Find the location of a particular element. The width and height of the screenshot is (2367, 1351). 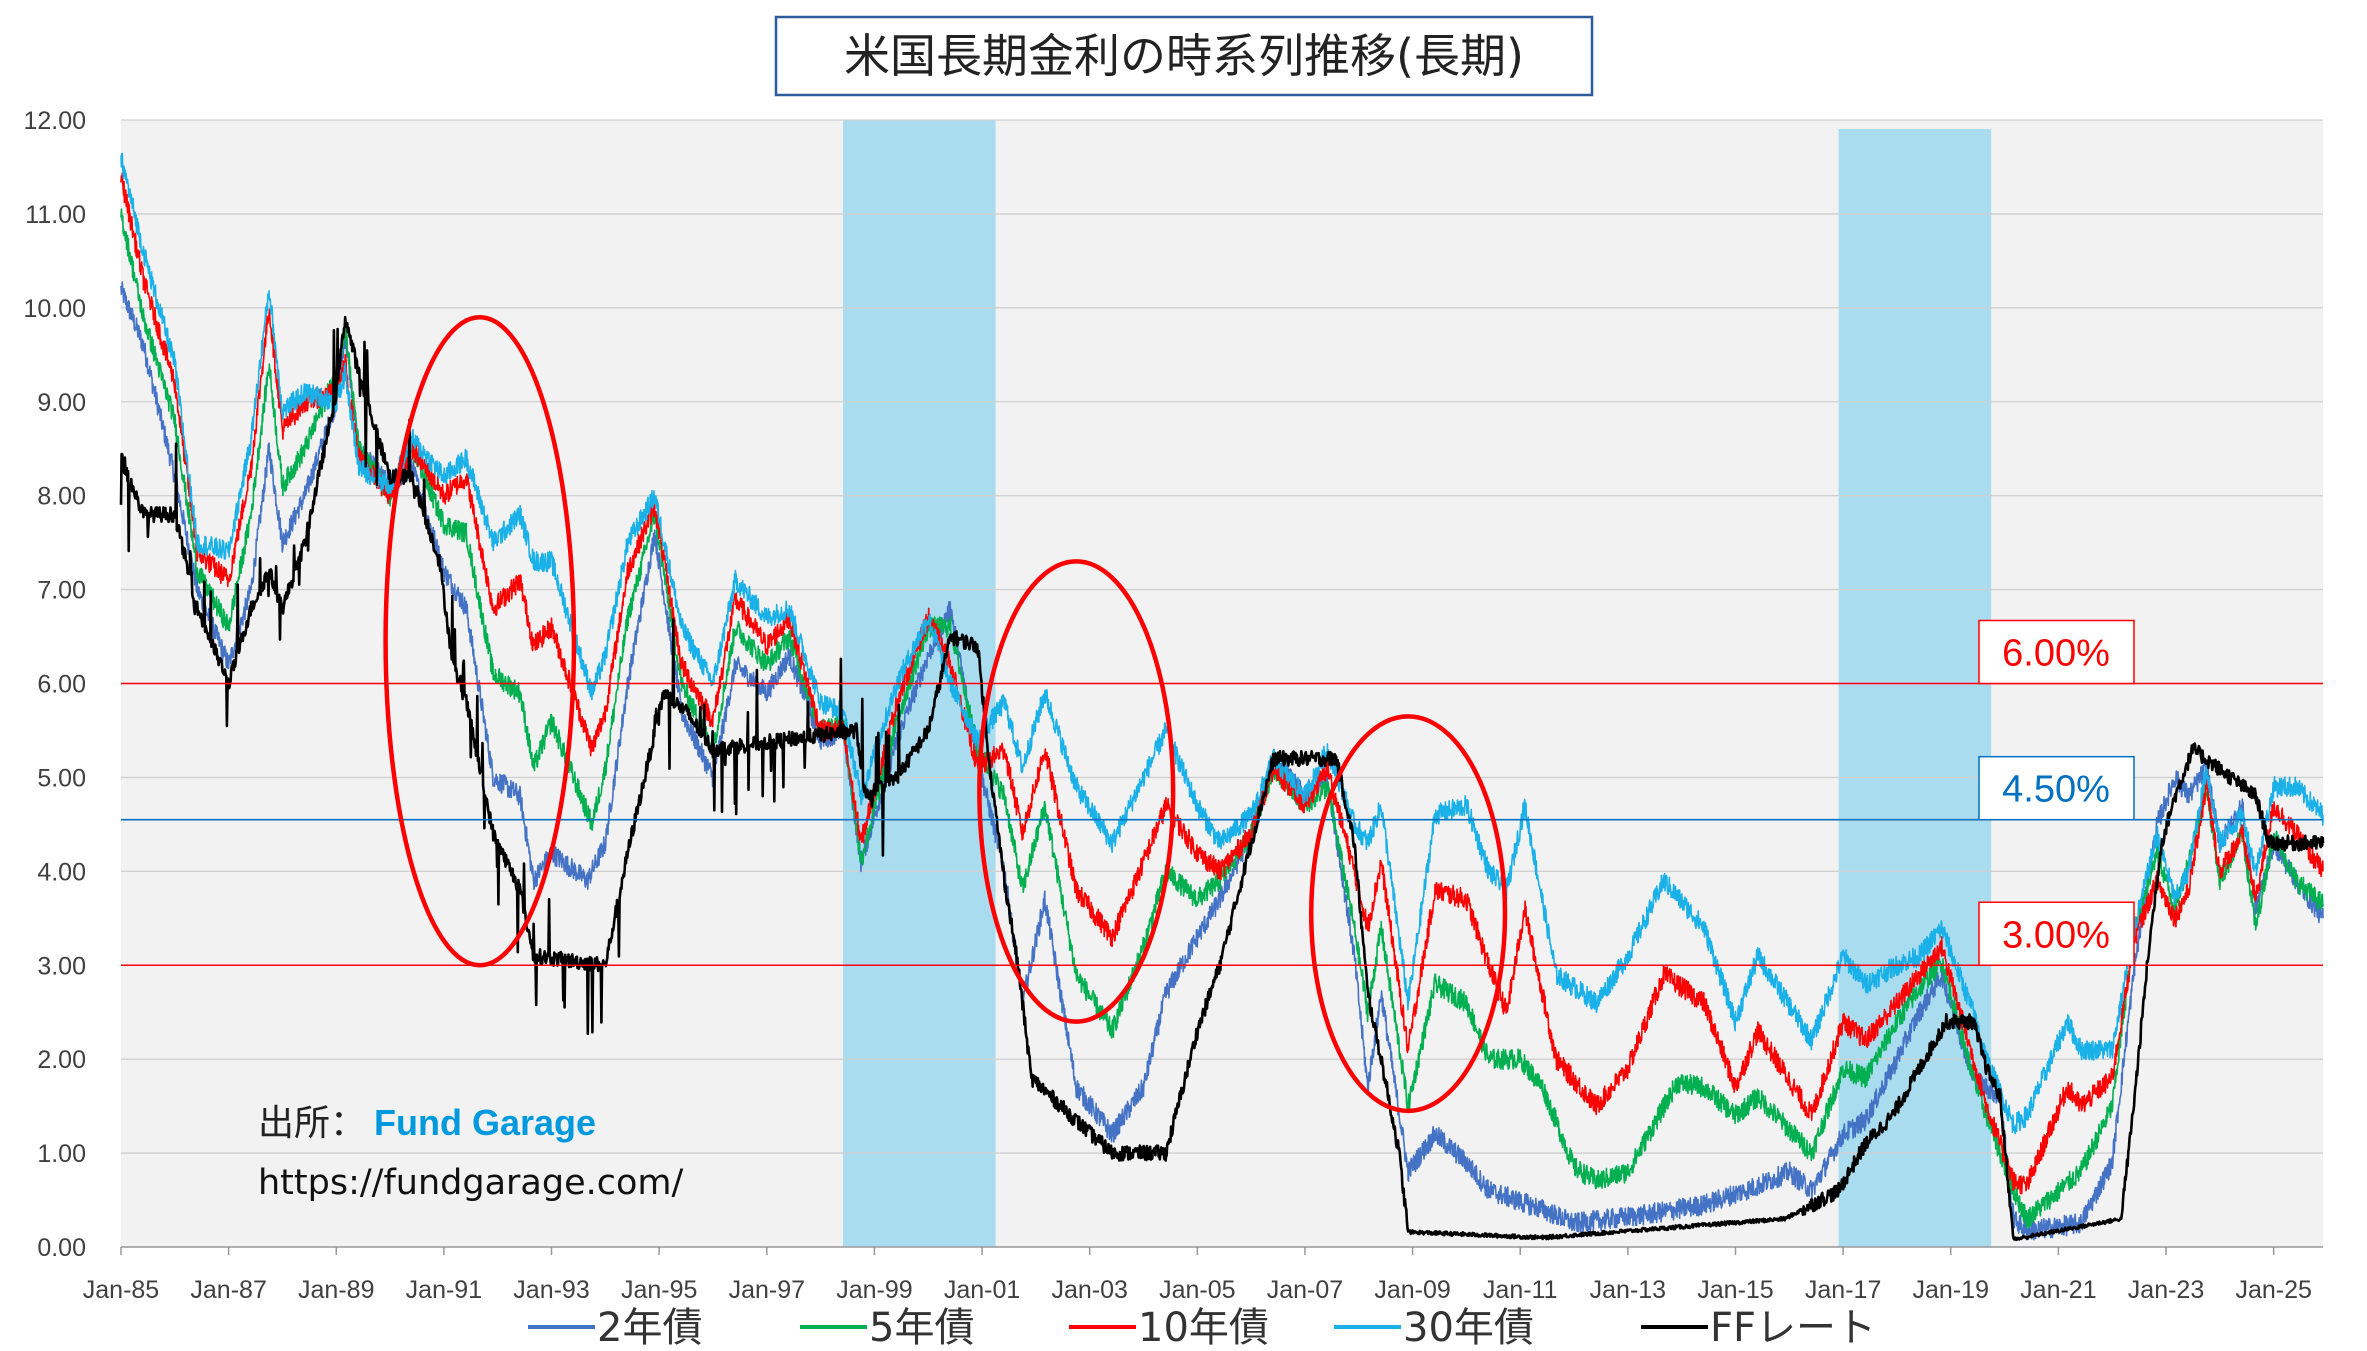

reference-label: 3.00% is located at coordinates (2056, 935).